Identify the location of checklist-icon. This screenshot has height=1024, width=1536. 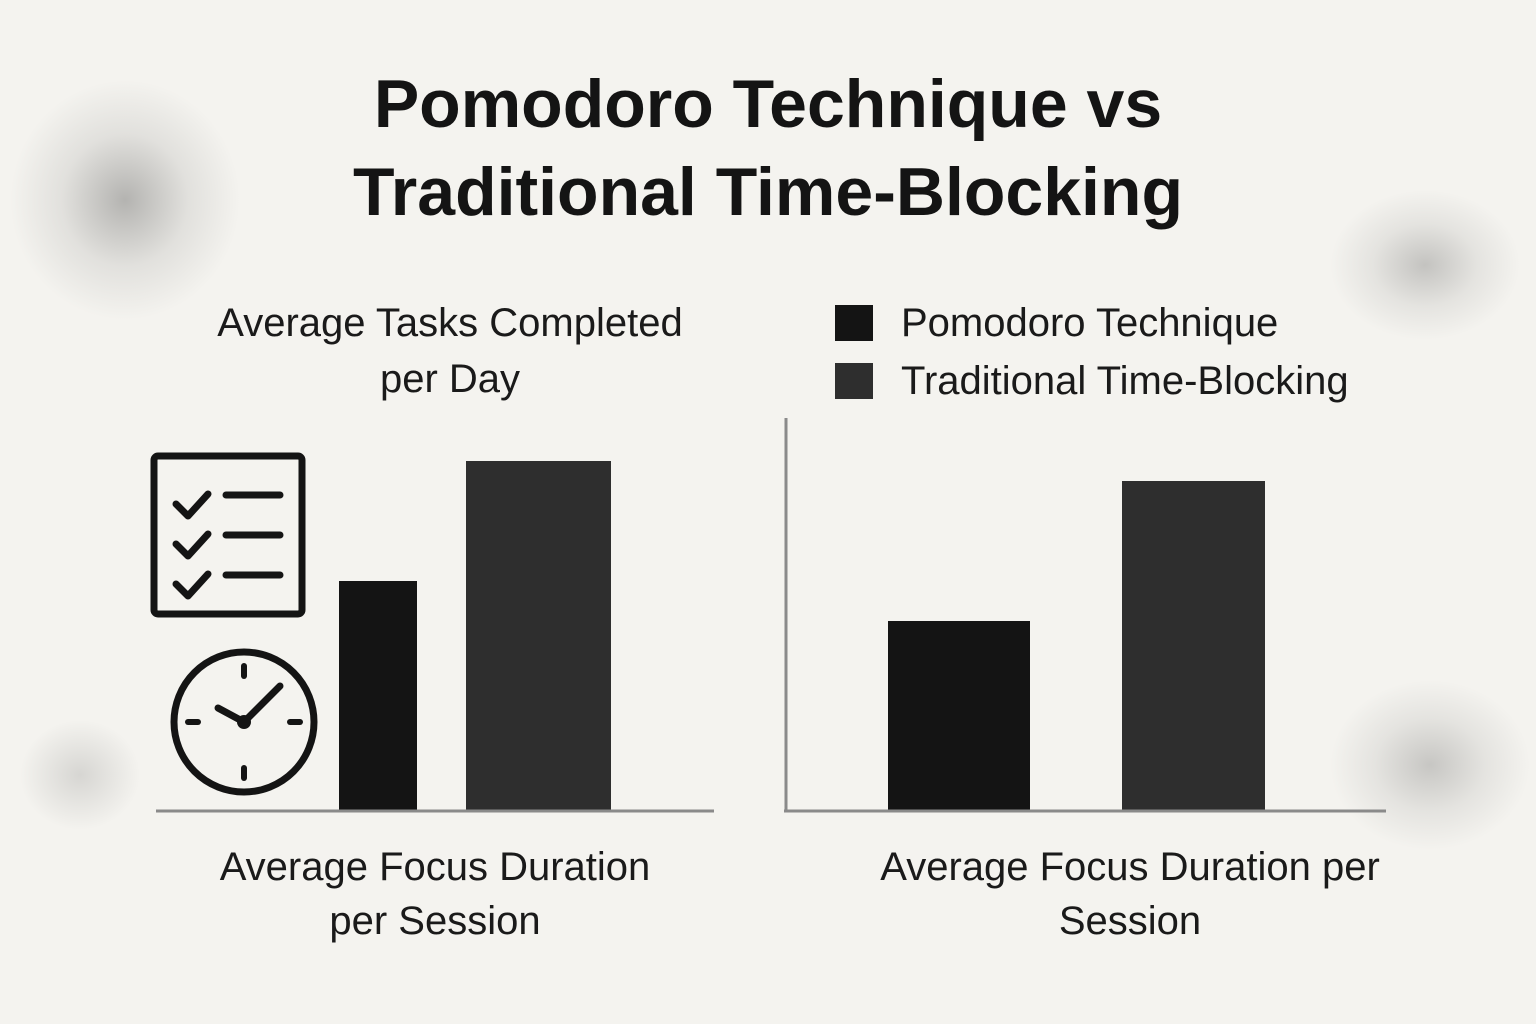
(228, 535).